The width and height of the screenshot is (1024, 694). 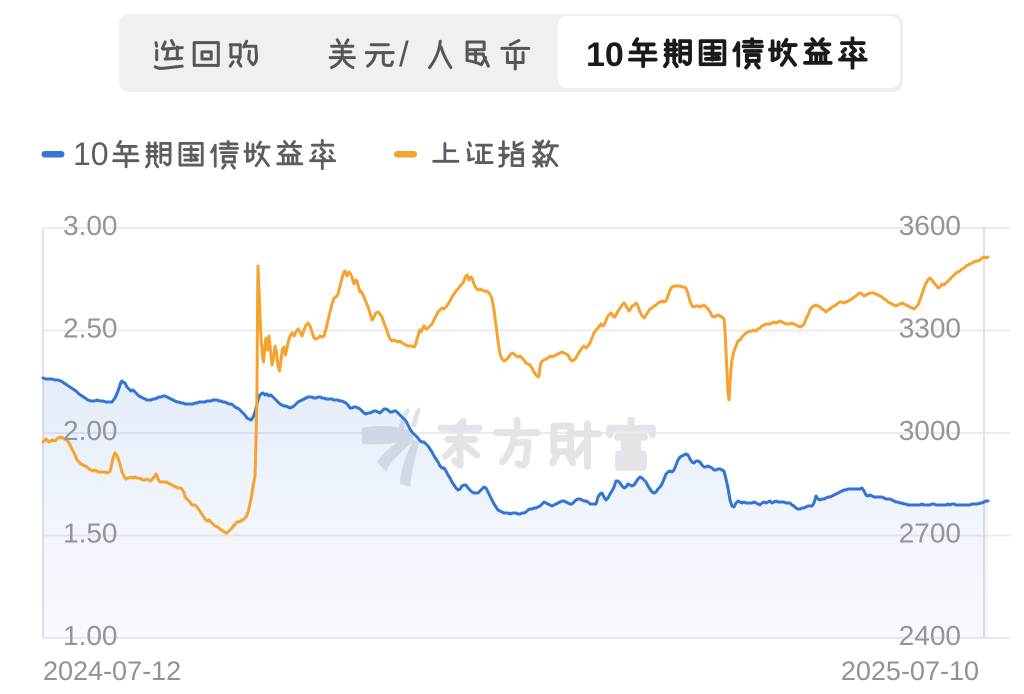 What do you see at coordinates (90, 430) in the screenshot?
I see `svg-text: 2.00` at bounding box center [90, 430].